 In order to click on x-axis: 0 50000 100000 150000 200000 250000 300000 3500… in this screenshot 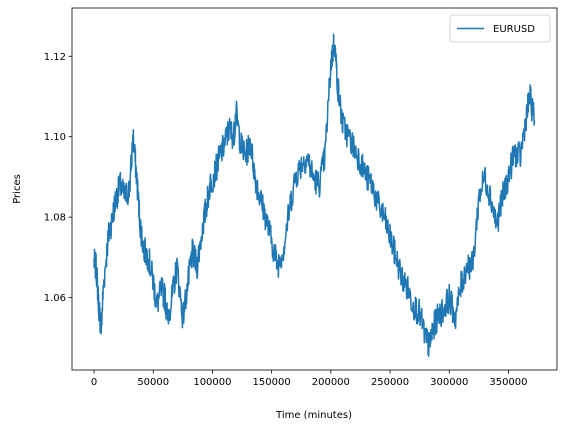, I will do `click(309, 379)`.